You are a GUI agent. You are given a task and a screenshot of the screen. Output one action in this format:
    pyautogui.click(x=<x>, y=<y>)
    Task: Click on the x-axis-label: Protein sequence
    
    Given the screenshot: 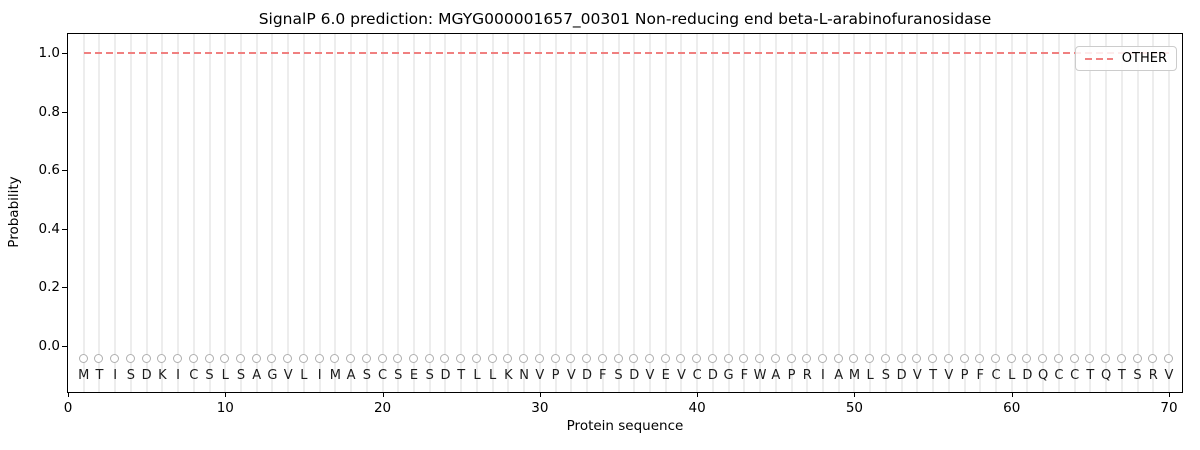 What is the action you would take?
    pyautogui.click(x=625, y=426)
    